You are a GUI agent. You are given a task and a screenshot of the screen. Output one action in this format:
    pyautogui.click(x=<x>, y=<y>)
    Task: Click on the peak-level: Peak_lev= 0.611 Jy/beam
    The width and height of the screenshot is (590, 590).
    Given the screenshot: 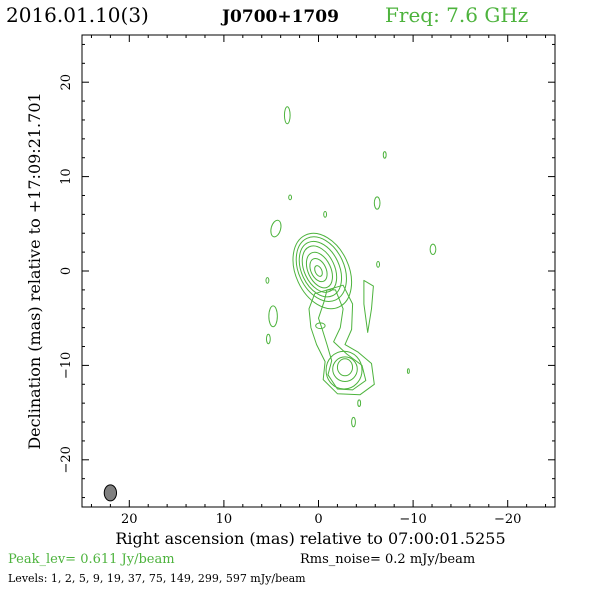 What is the action you would take?
    pyautogui.click(x=91, y=559)
    